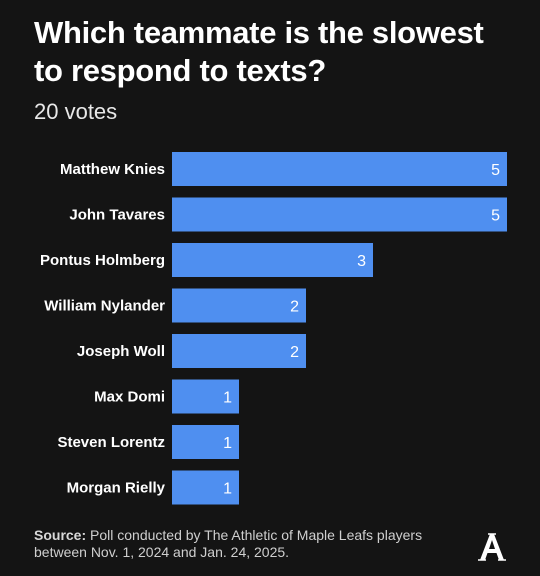  What do you see at coordinates (112, 169) in the screenshot?
I see `category-label: Matthew Knies` at bounding box center [112, 169].